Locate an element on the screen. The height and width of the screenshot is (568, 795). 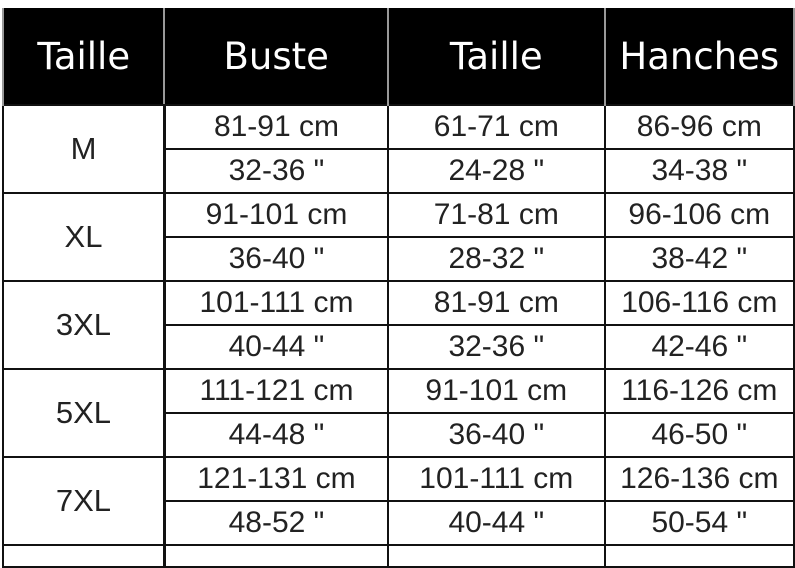
size-label: 3XL is located at coordinates (83, 325).